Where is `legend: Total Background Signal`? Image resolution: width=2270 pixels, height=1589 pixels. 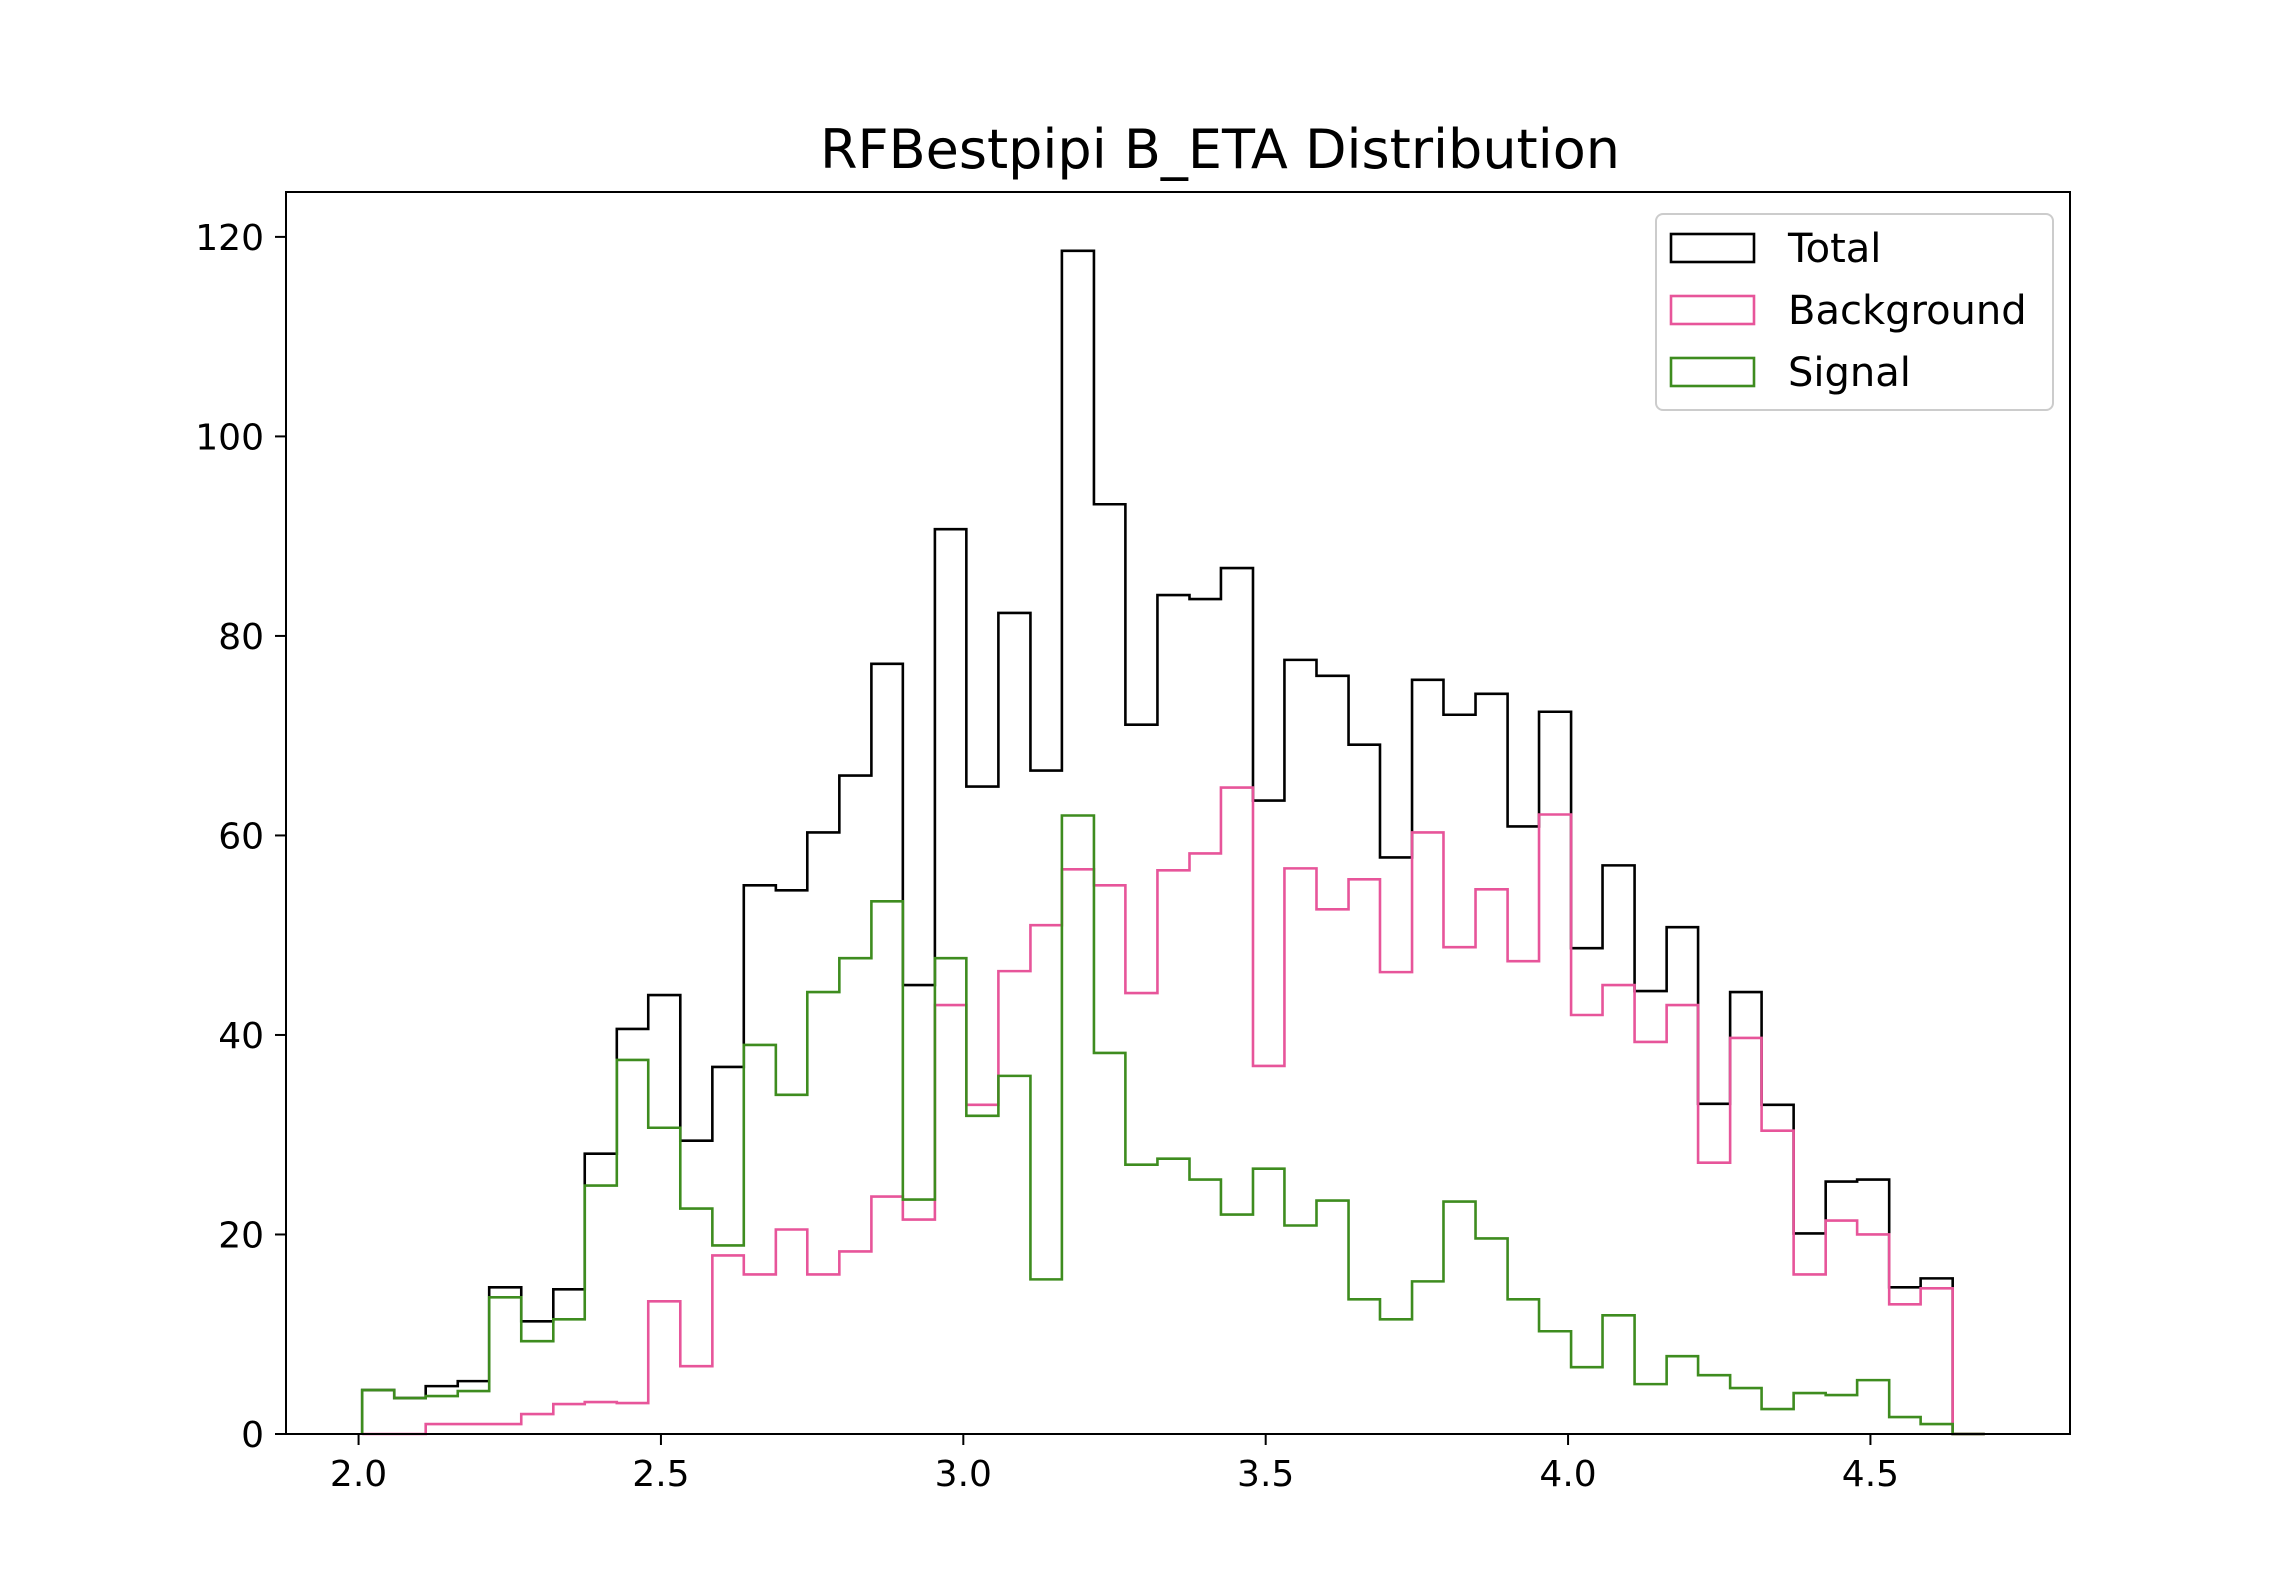
legend: Total Background Signal is located at coordinates (1854, 312).